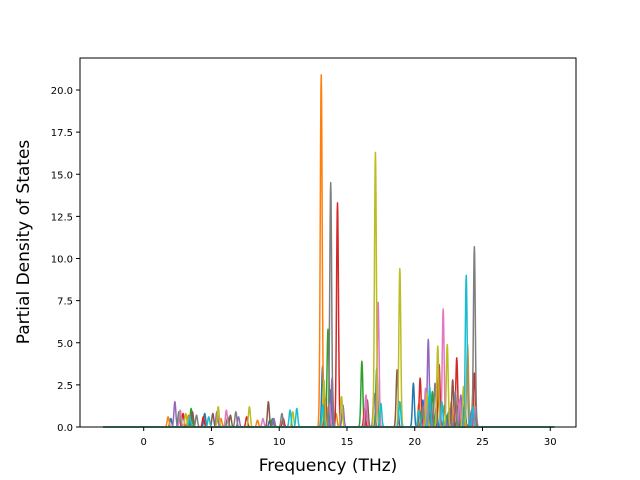 This screenshot has height=480, width=640. I want to click on y-tick-label: 10.0, so click(62, 260).